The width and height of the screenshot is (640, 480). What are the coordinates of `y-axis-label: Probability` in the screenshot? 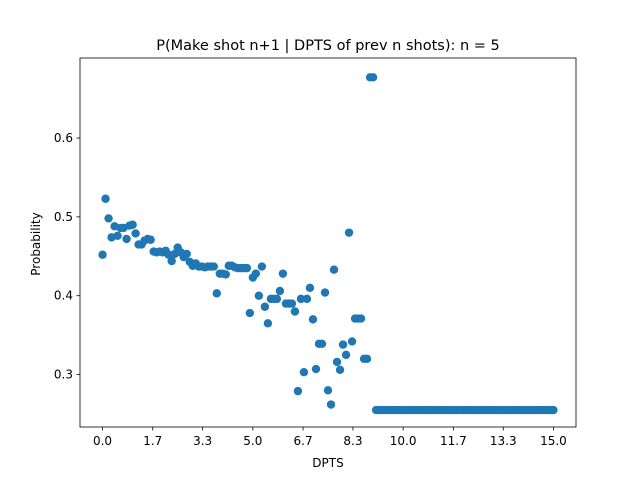 It's located at (36, 243).